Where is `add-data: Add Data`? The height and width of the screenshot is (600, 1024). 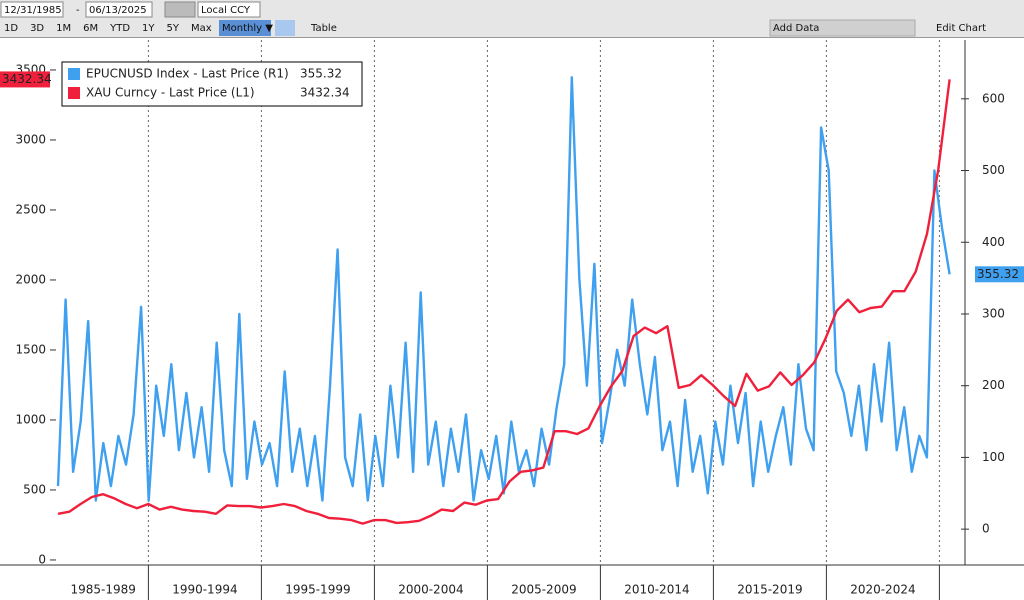 add-data: Add Data is located at coordinates (796, 28).